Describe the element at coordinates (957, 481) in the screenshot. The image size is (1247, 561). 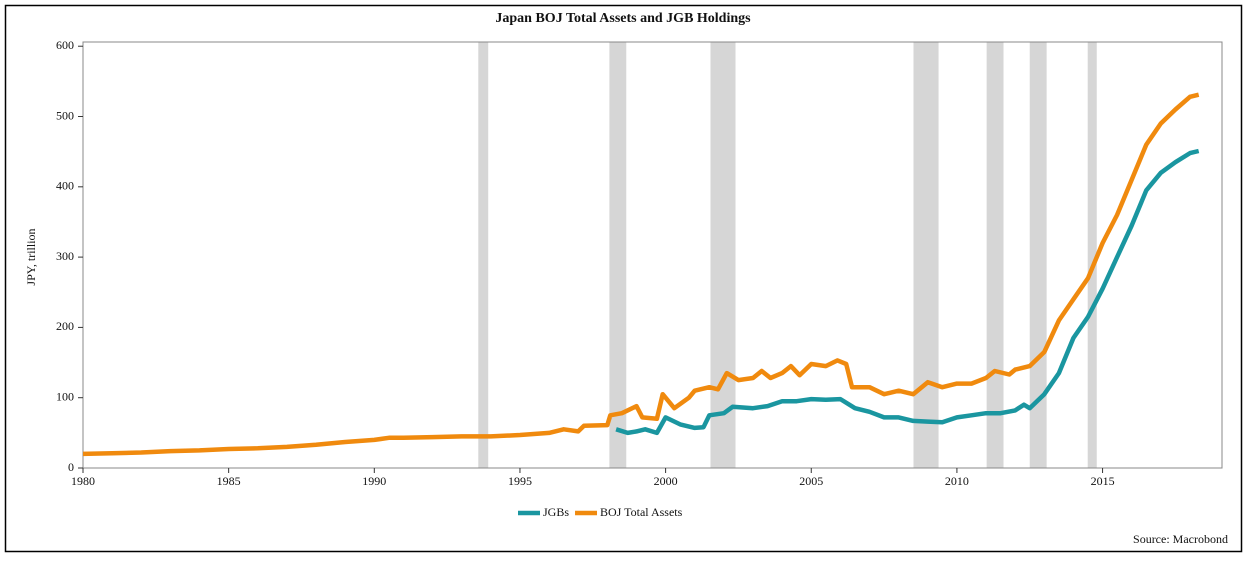
I see `x-tick-label: 2010` at that location.